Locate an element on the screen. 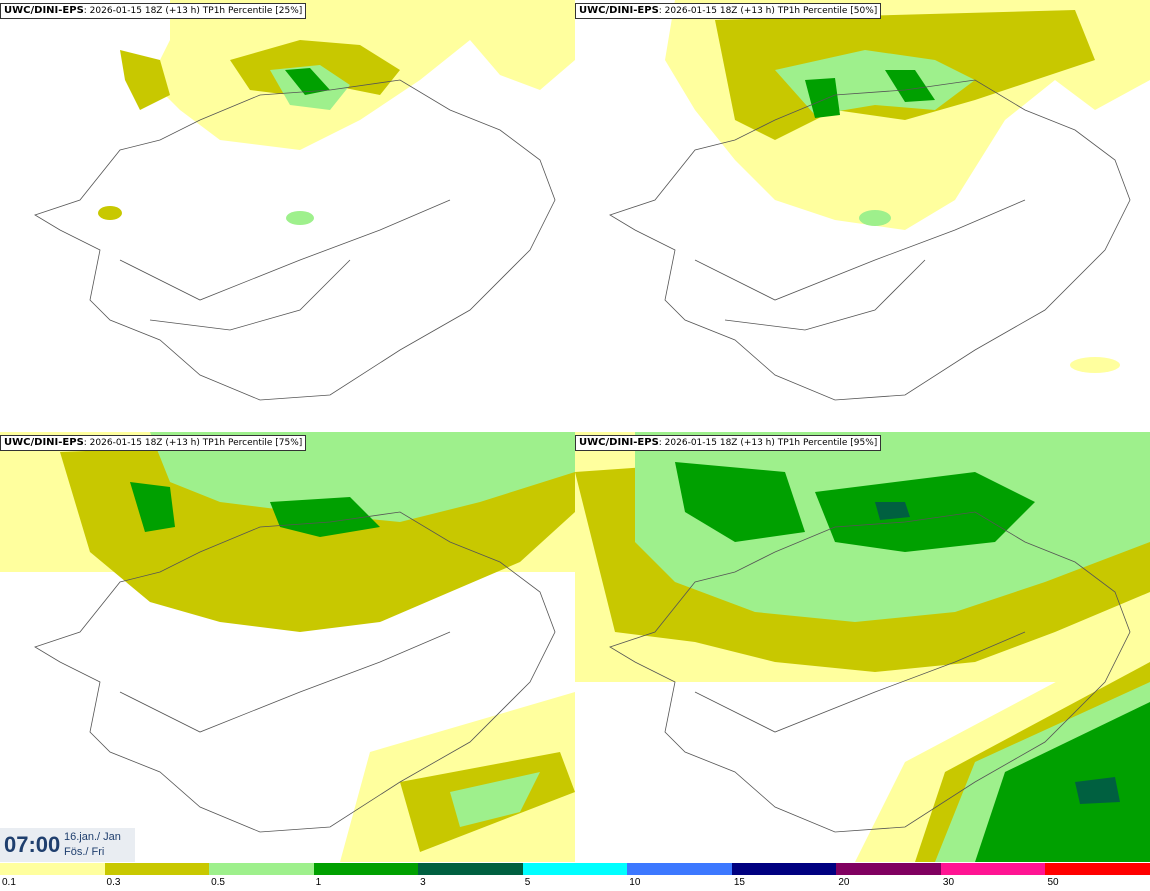 The width and height of the screenshot is (1150, 891). valid-time-box: 07:00 16.jan./ Jan Fös./ Fri is located at coordinates (67, 845).